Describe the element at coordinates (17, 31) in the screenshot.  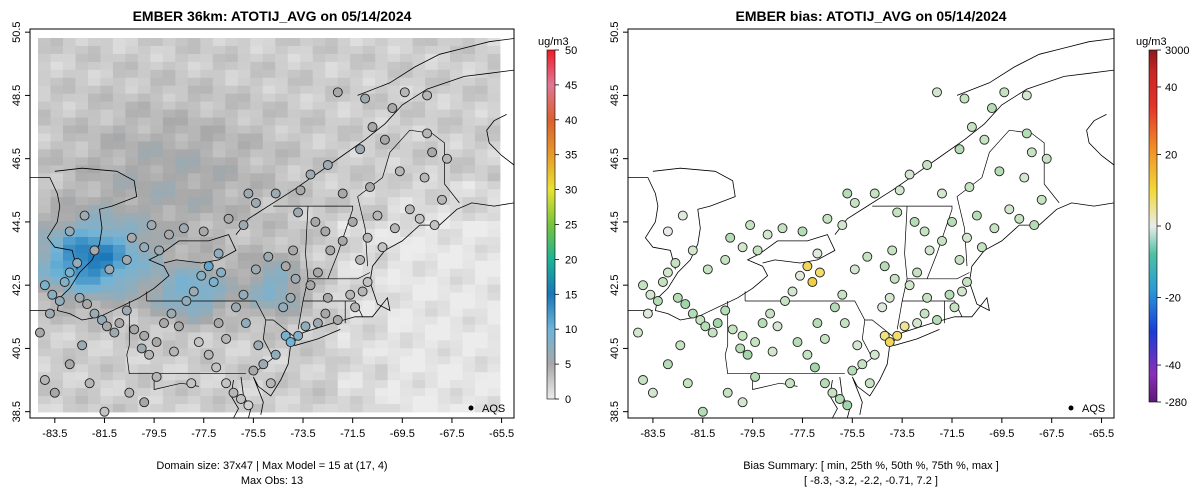
I see `y-tick-label: 50.5` at that location.